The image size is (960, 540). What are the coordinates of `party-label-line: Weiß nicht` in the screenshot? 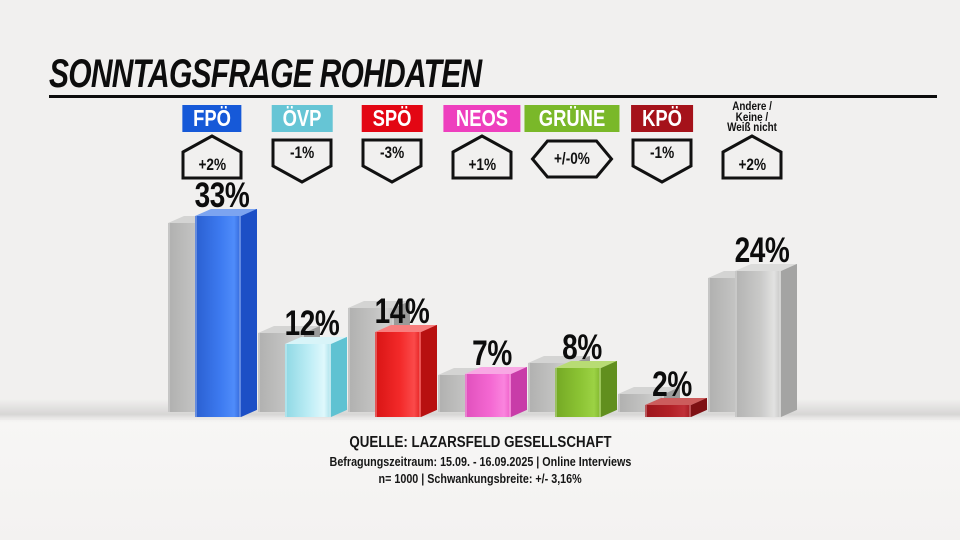 It's located at (752, 128).